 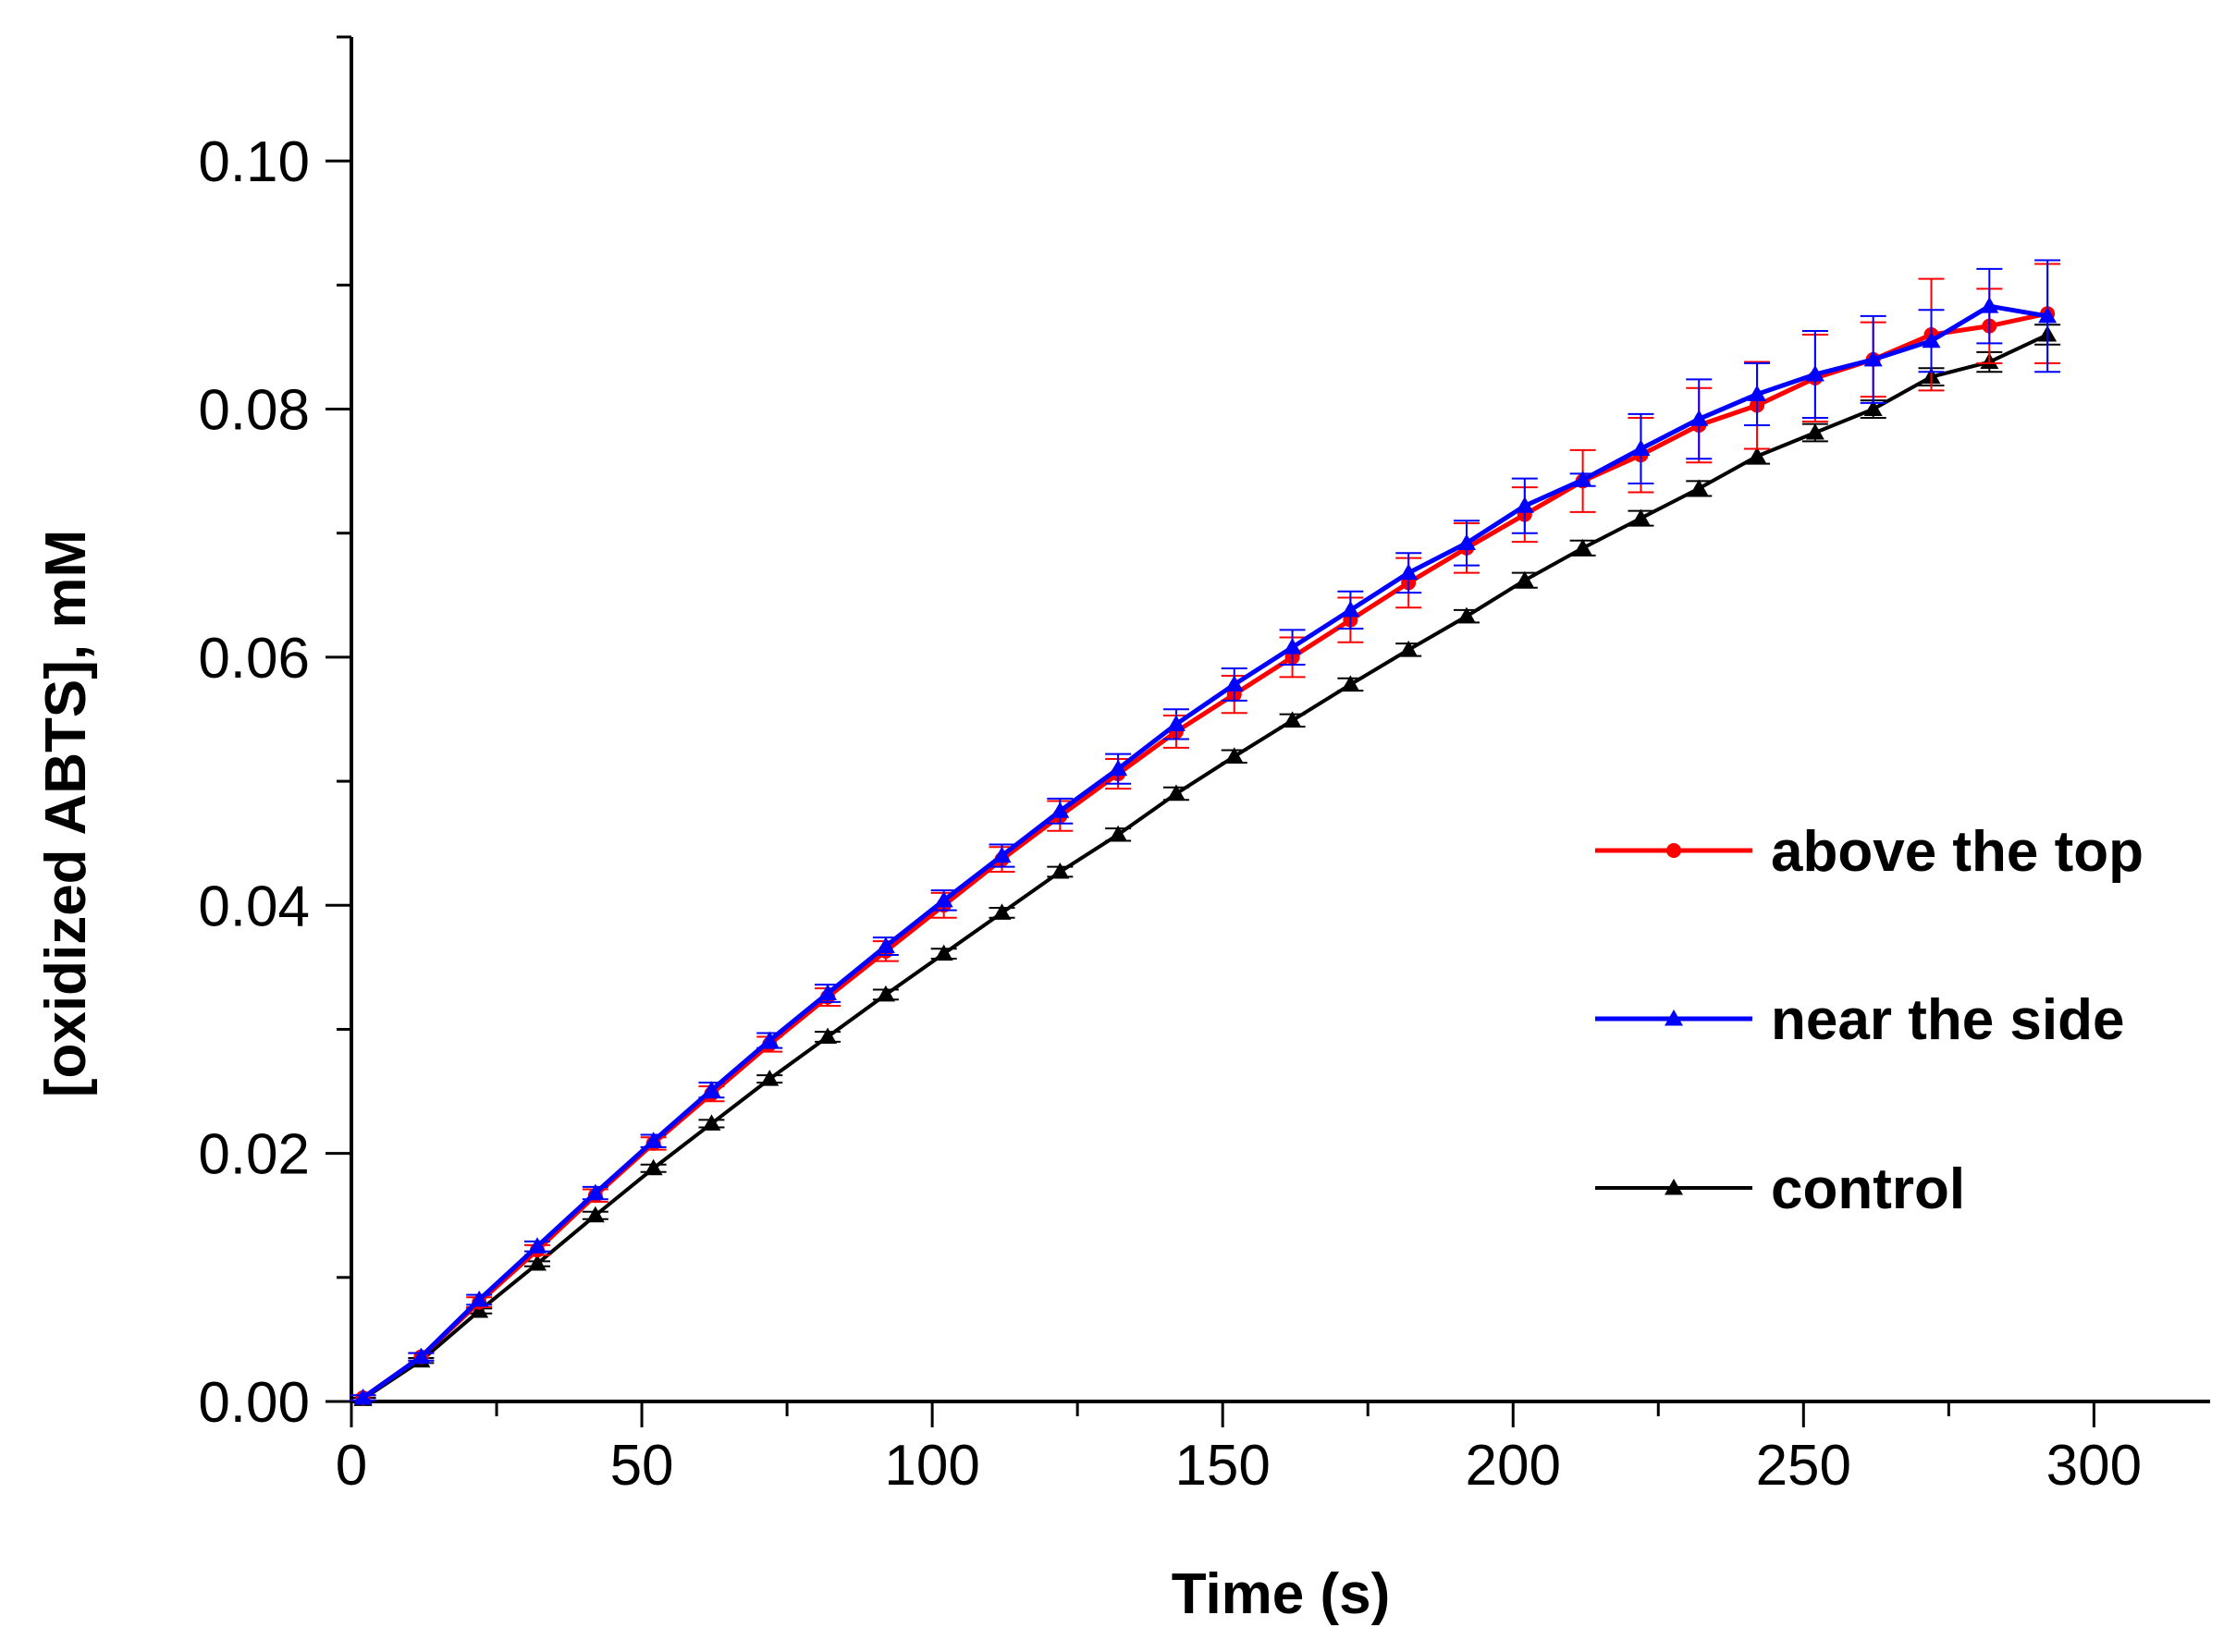 I want to click on x-tick-label: 100, so click(x=931, y=1466).